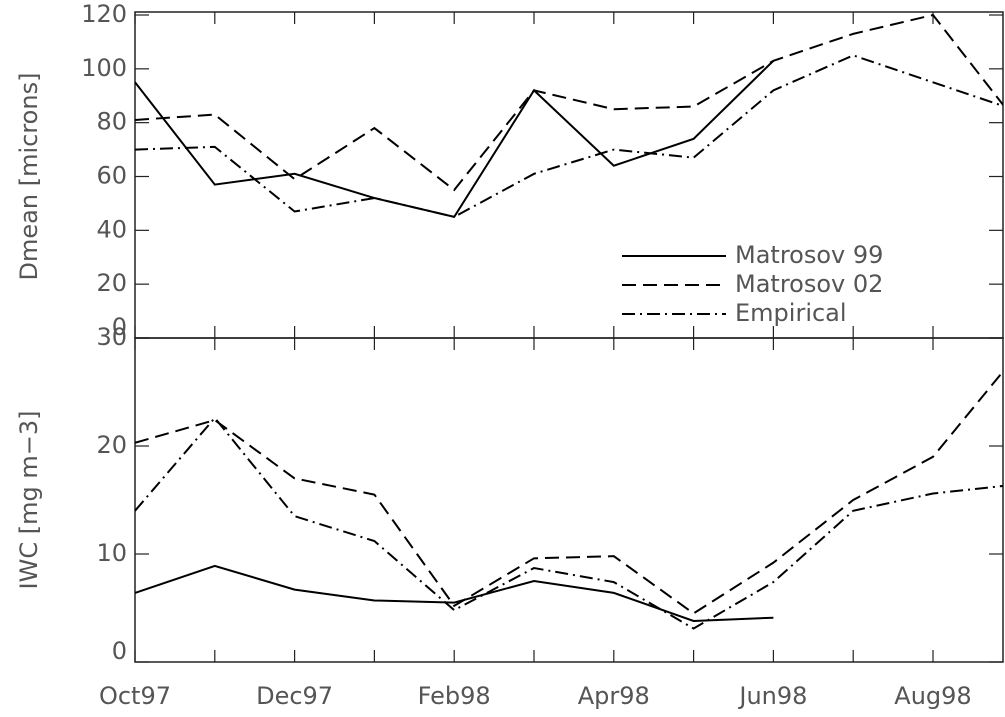 The image size is (1005, 717). What do you see at coordinates (29, 177) in the screenshot?
I see `y-axis-label: Dmean [microns]` at bounding box center [29, 177].